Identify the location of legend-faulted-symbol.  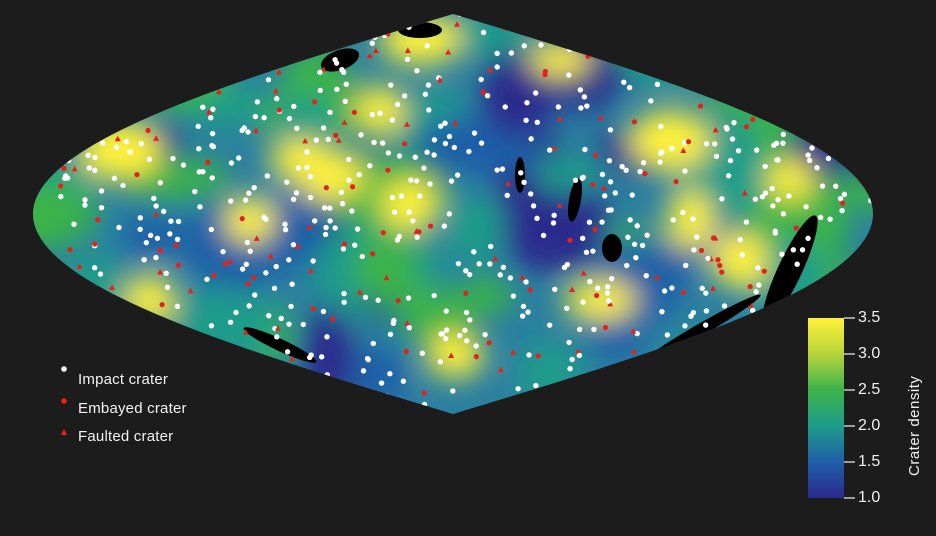
(64, 432).